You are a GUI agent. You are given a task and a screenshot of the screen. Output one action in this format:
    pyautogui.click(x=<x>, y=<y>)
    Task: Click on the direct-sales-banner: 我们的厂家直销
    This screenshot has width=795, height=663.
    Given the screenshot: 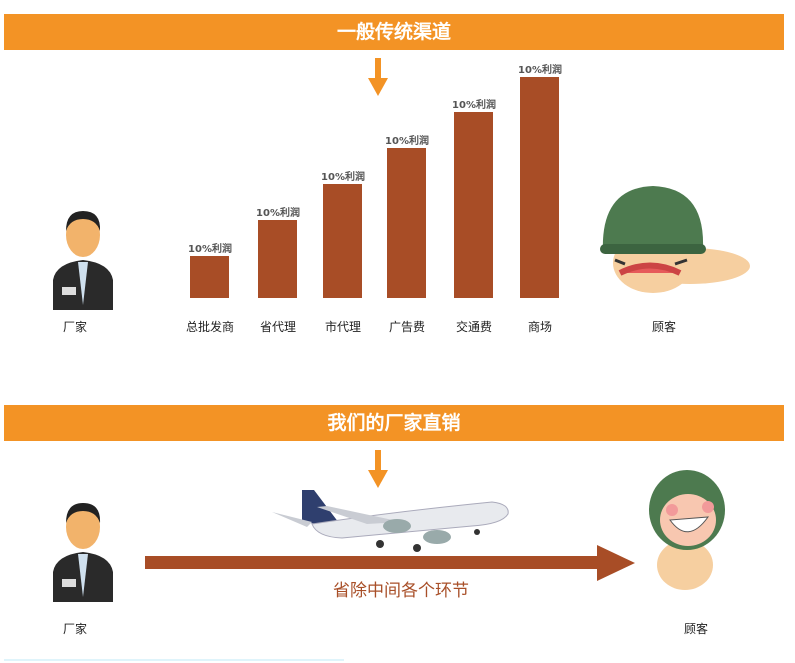 What is the action you would take?
    pyautogui.click(x=394, y=423)
    